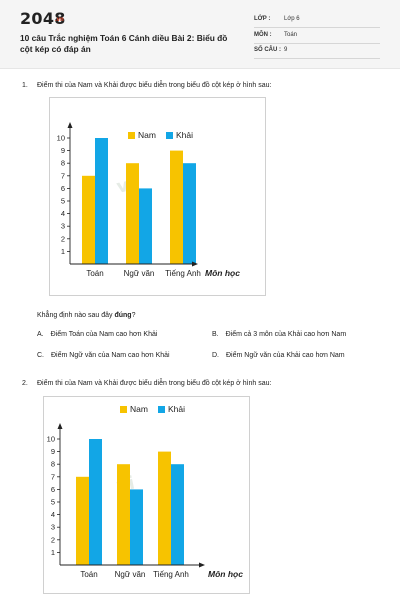 This screenshot has height=600, width=400. I want to click on question-2-number: 2., so click(25, 383).